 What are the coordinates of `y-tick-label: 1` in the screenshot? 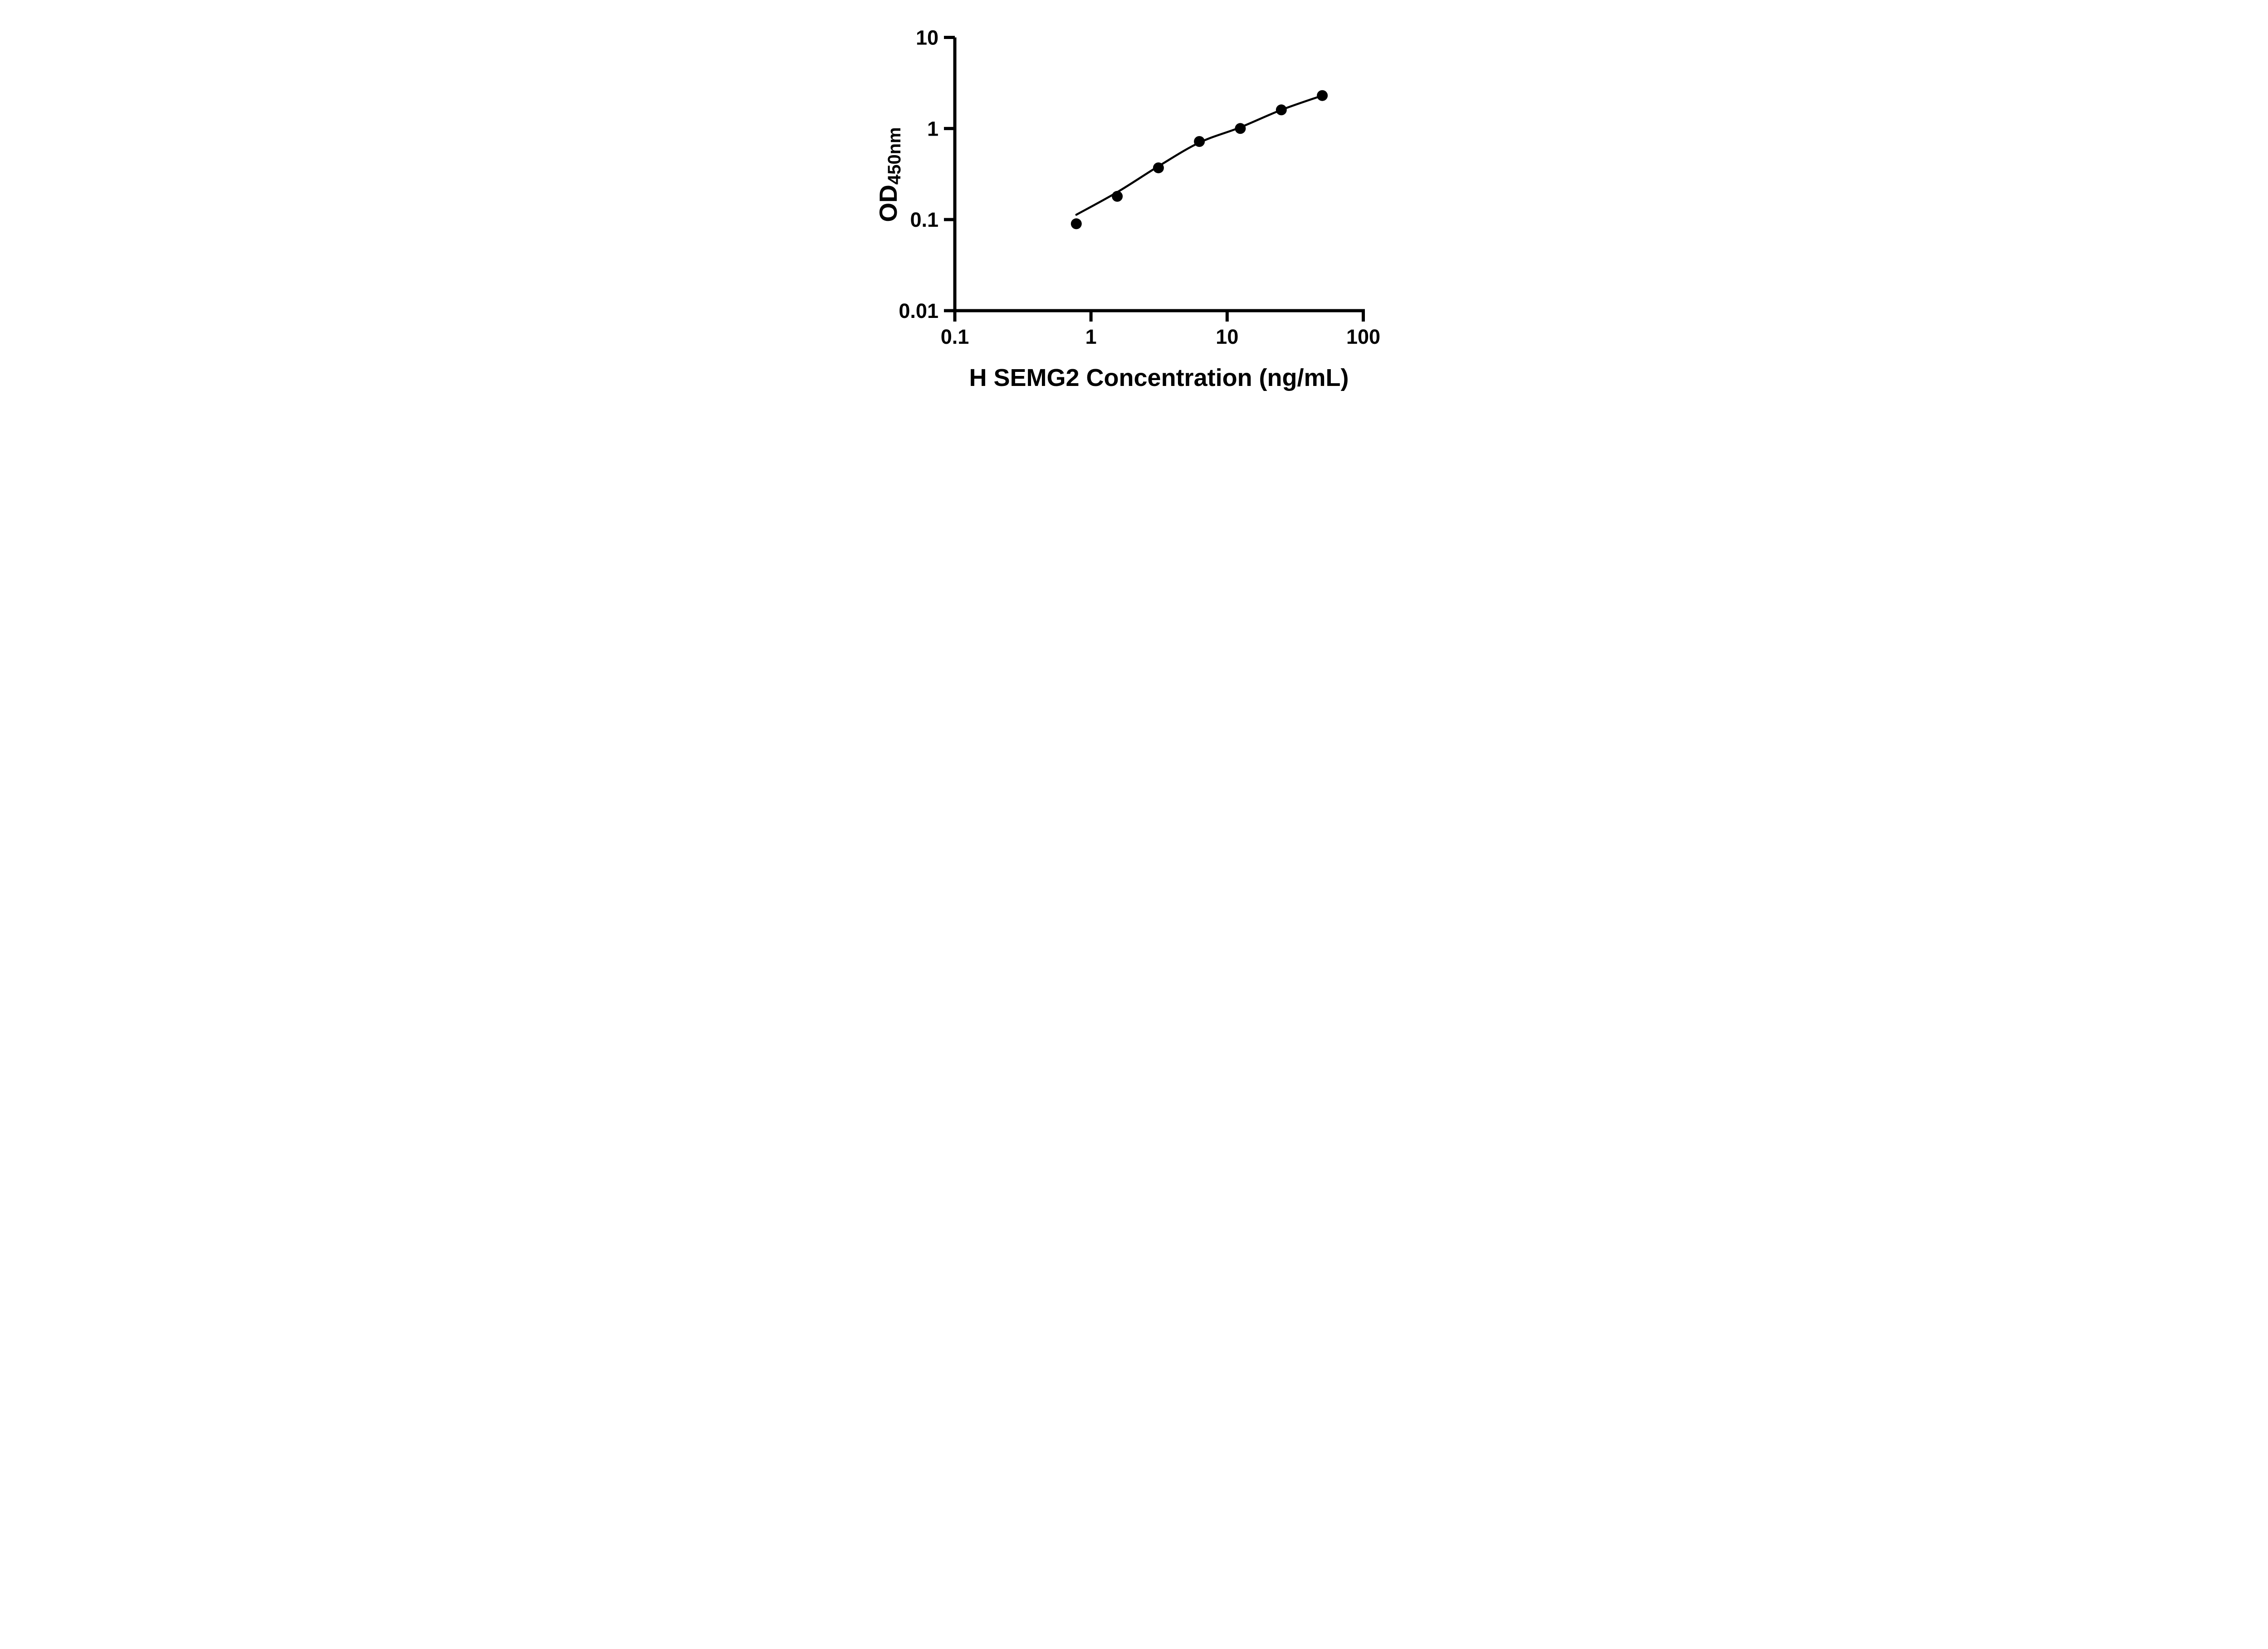 It's located at (933, 128).